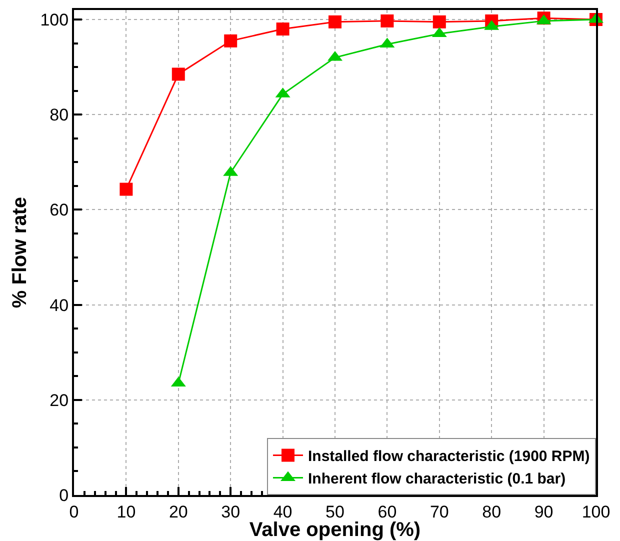 The image size is (620, 541). Describe the element at coordinates (439, 512) in the screenshot. I see `x-tick-label: 70` at that location.